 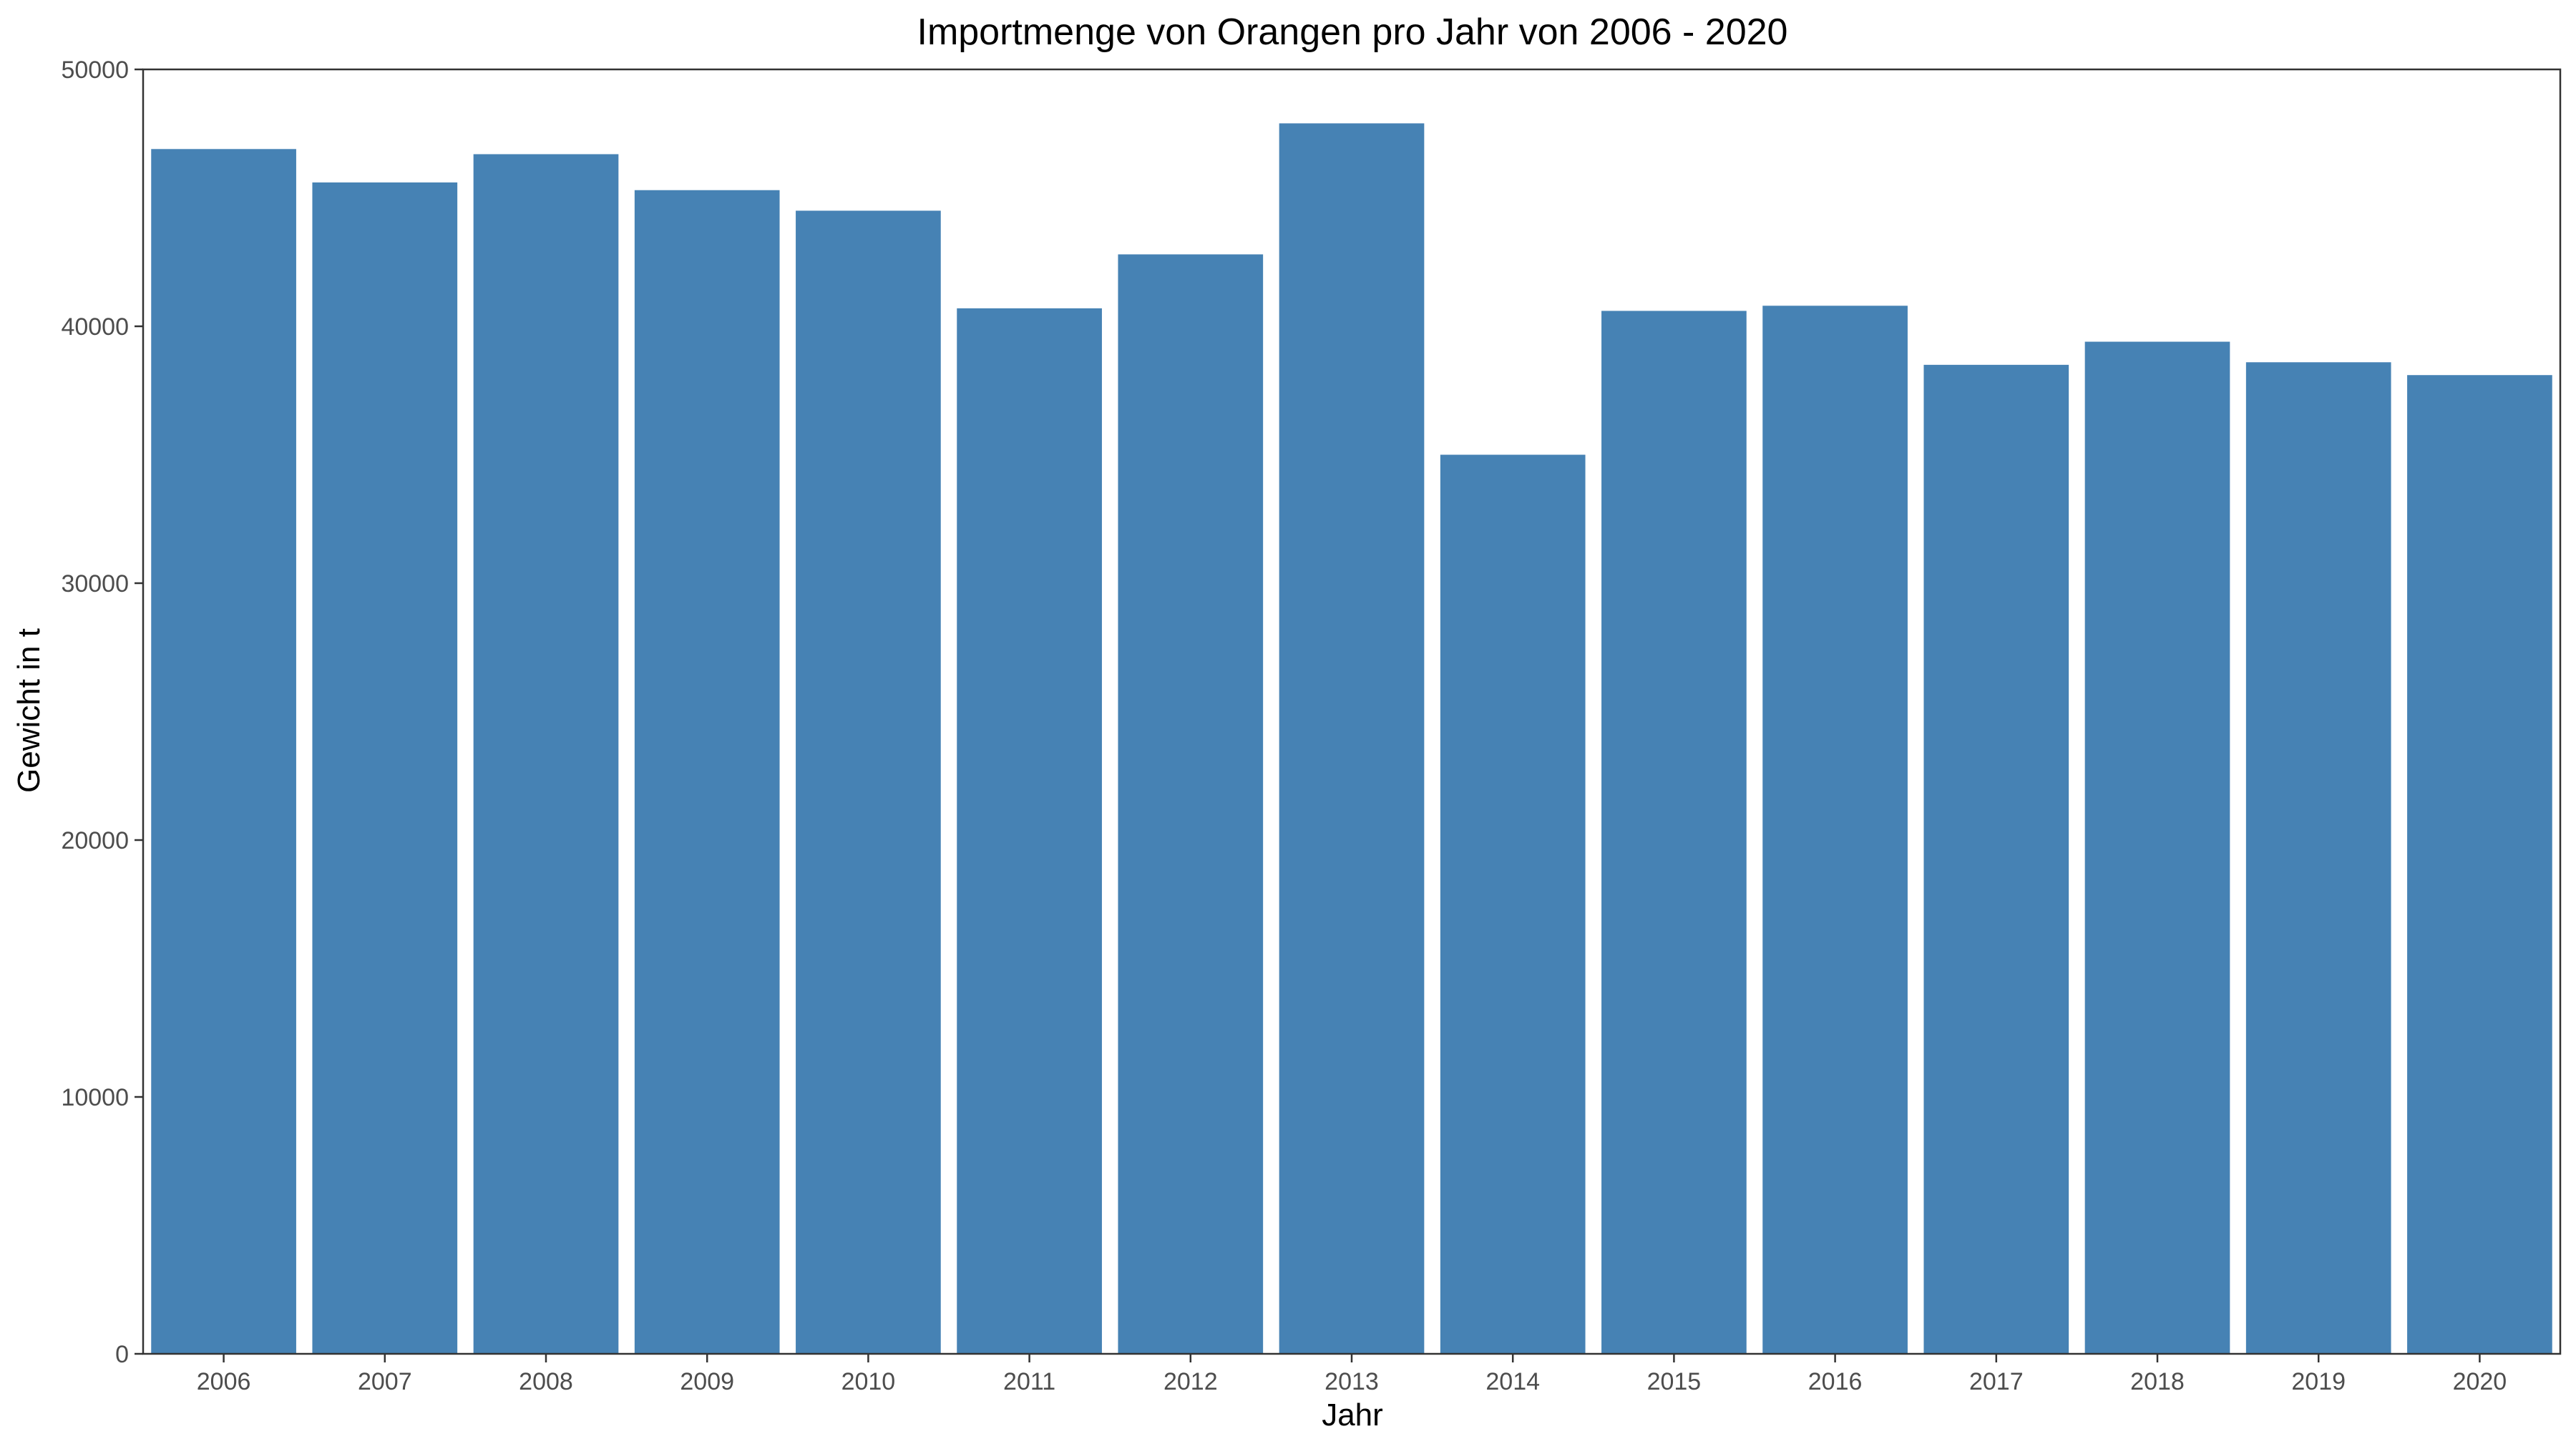 What do you see at coordinates (2480, 1381) in the screenshot?
I see `x-tick-label-2020: 2020` at bounding box center [2480, 1381].